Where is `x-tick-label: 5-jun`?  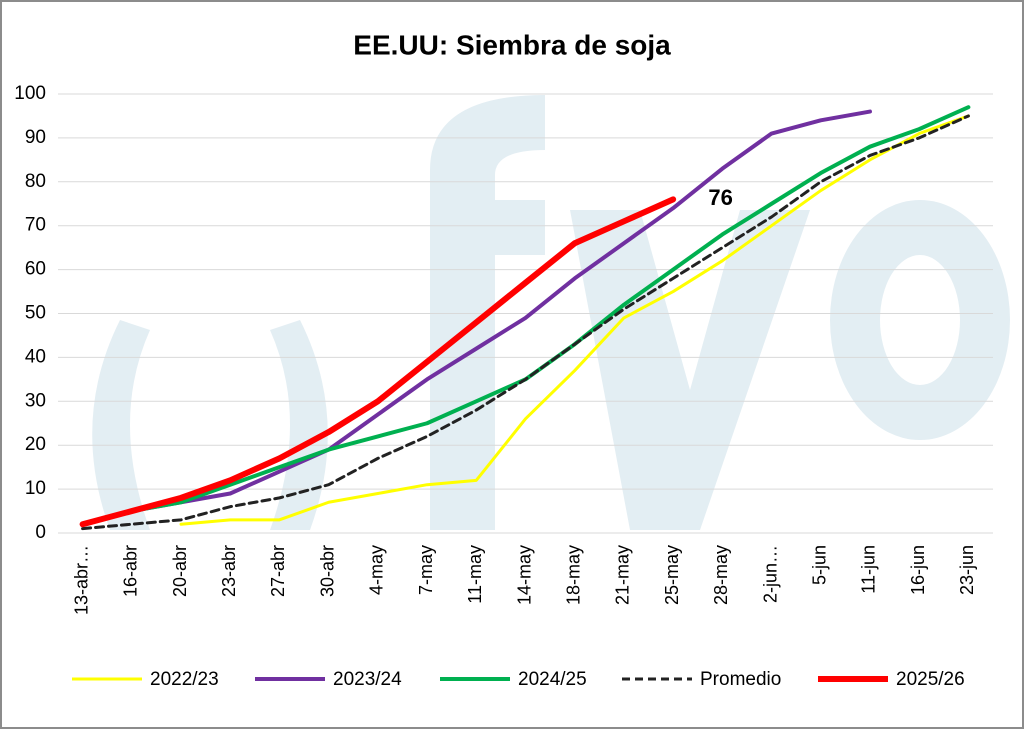 x-tick-label: 5-jun is located at coordinates (820, 565).